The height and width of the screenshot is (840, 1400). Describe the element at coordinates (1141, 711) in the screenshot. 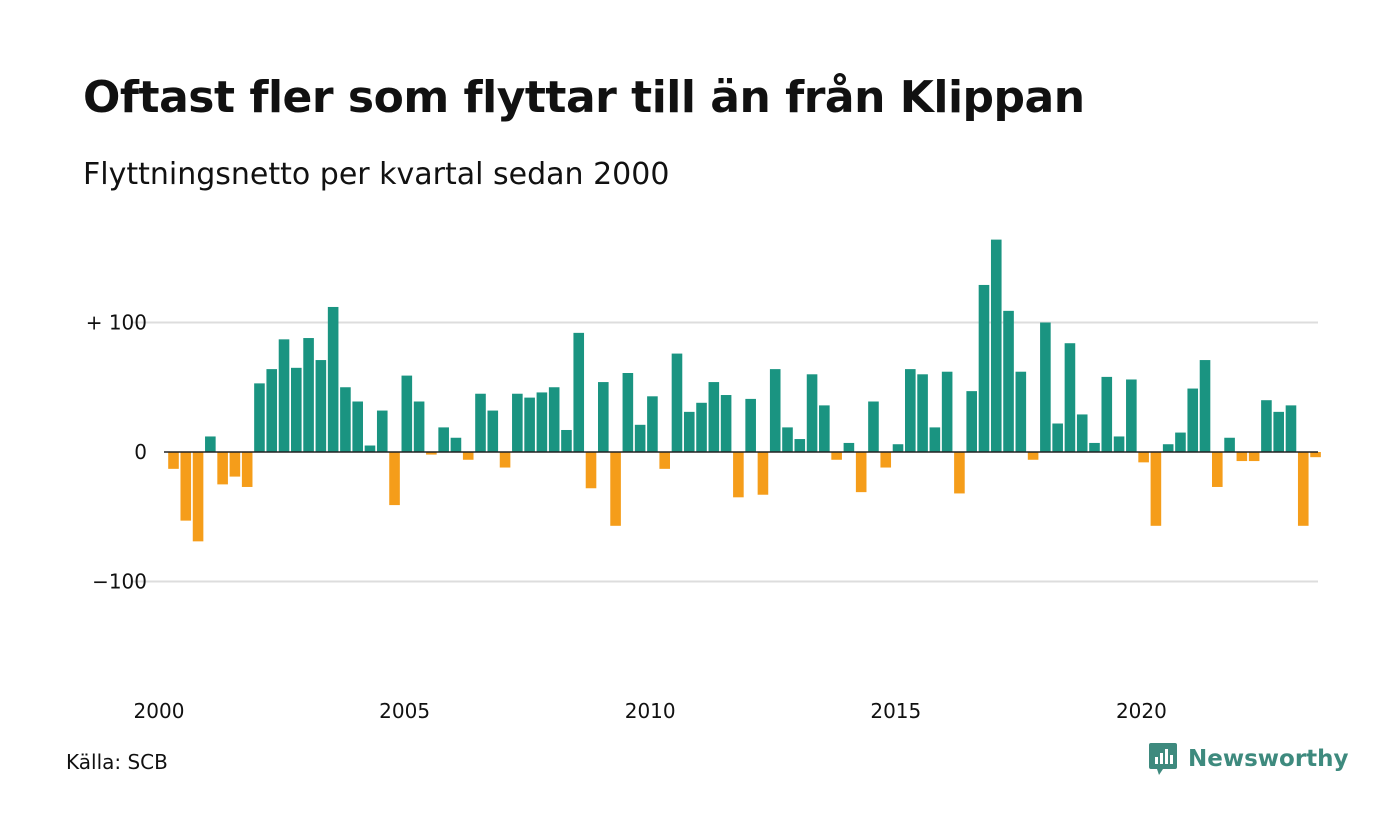

I see `x-tick-label: 2020` at that location.